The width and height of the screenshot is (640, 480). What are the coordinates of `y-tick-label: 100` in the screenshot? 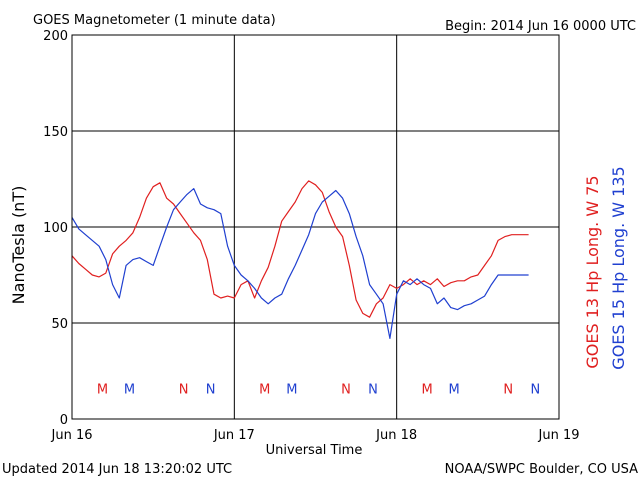 It's located at (55, 228).